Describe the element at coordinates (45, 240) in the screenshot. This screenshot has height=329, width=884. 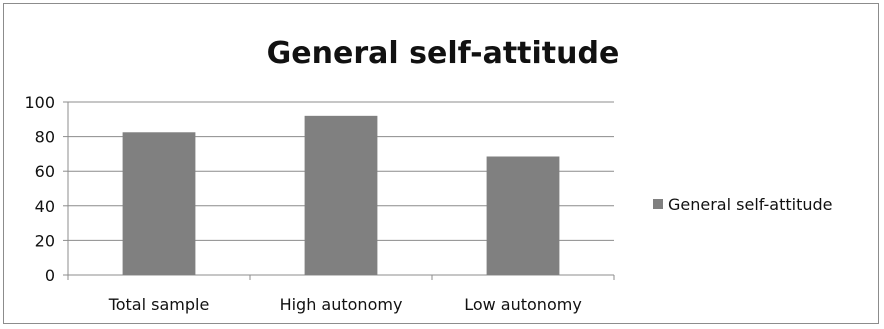
I see `y-tick-label: 20` at that location.